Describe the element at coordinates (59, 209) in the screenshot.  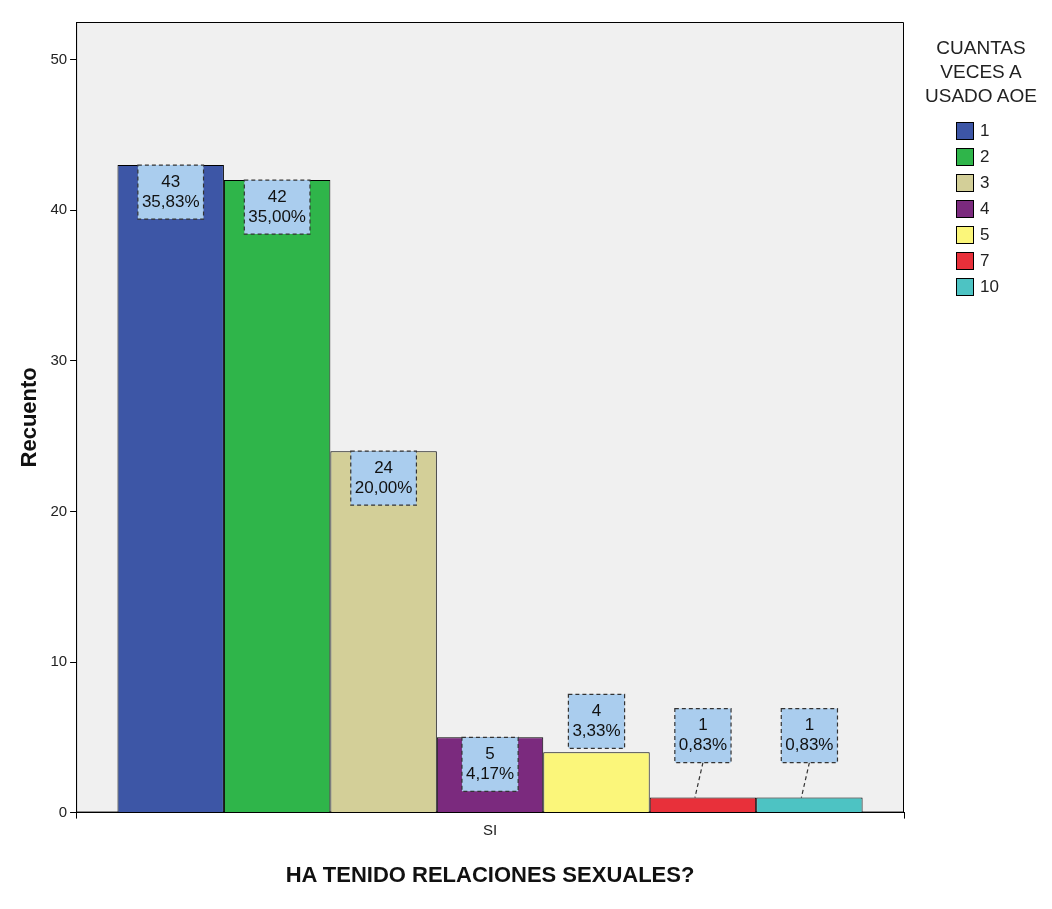
I see `y-tick-label: 40` at that location.